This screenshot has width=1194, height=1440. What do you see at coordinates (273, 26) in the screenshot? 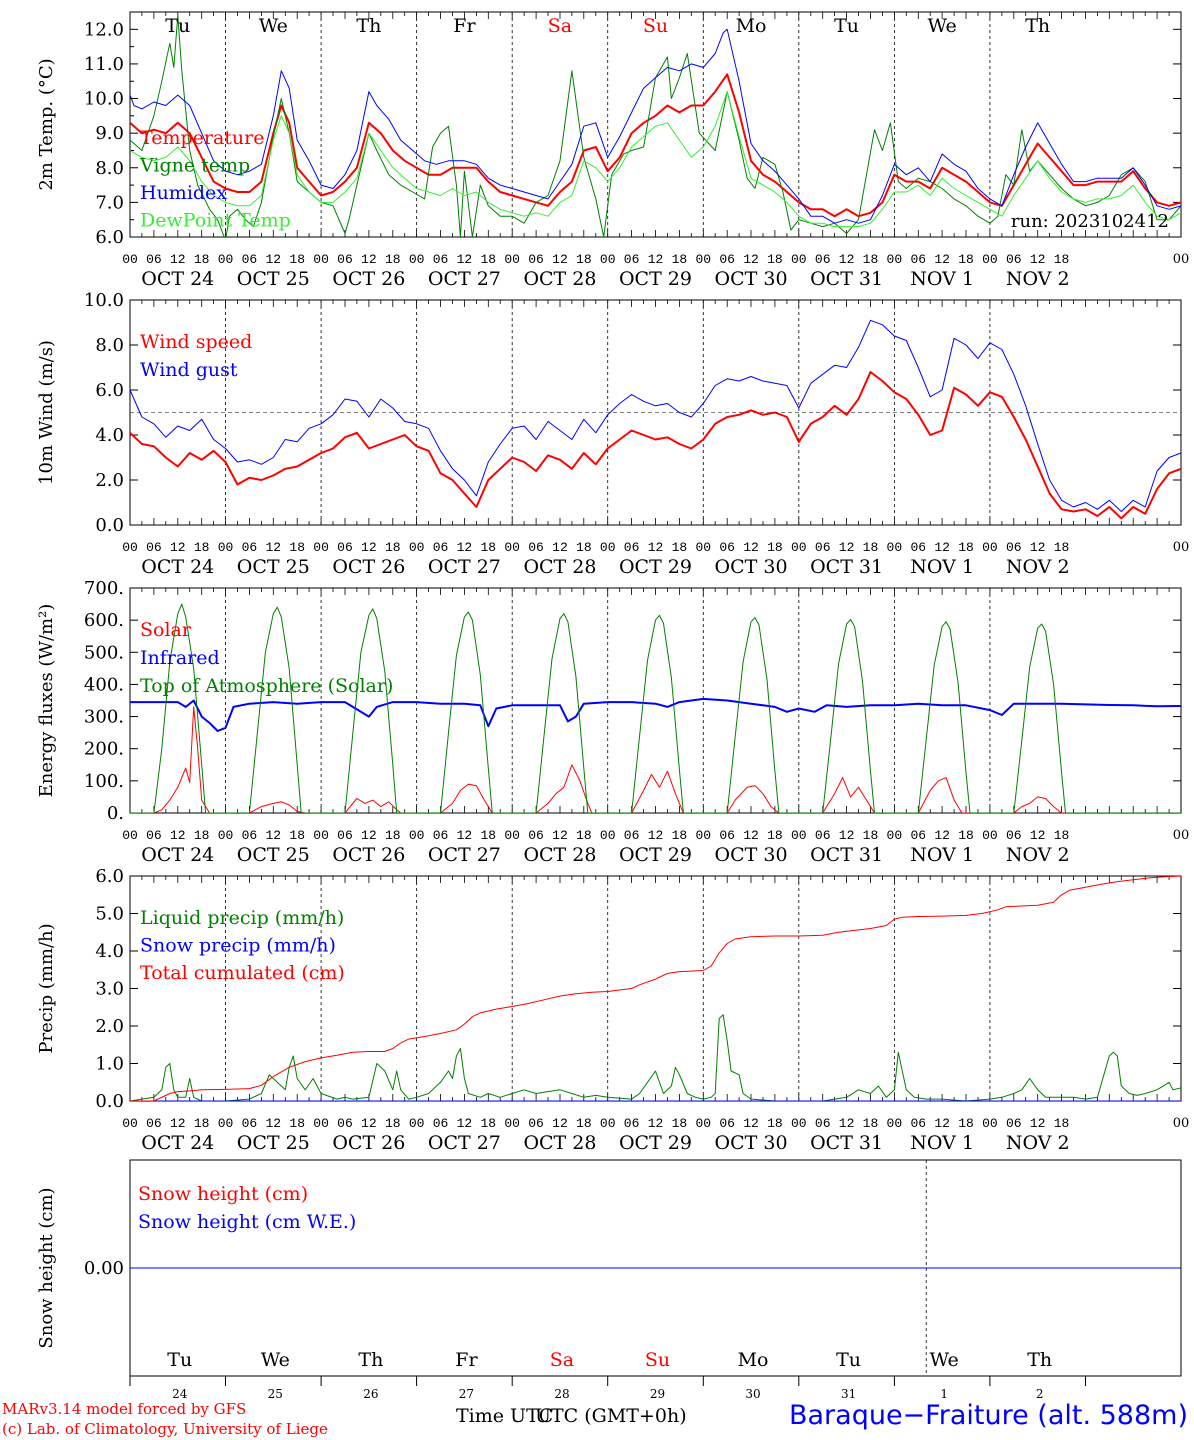
I see `day-abbr: We` at bounding box center [273, 26].